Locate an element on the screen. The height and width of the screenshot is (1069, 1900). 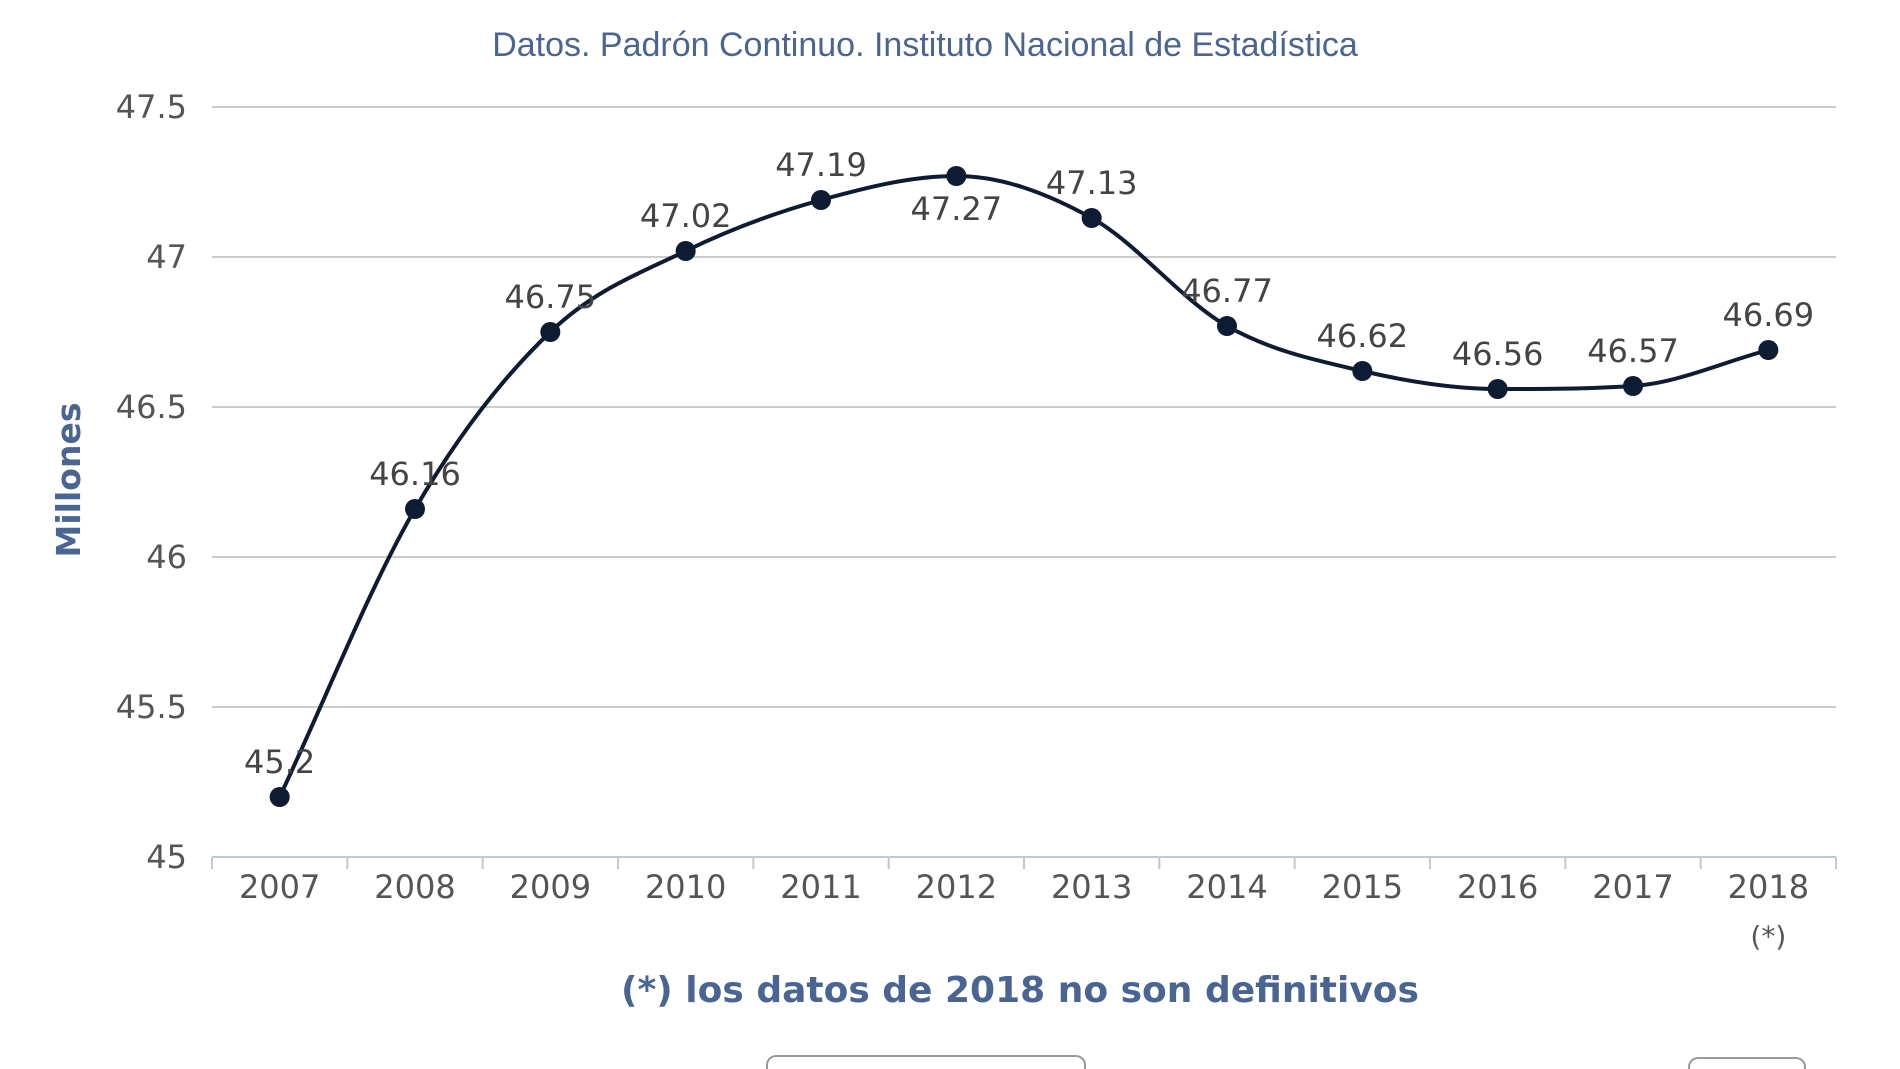
y-tick-label: 45 is located at coordinates (166, 857).